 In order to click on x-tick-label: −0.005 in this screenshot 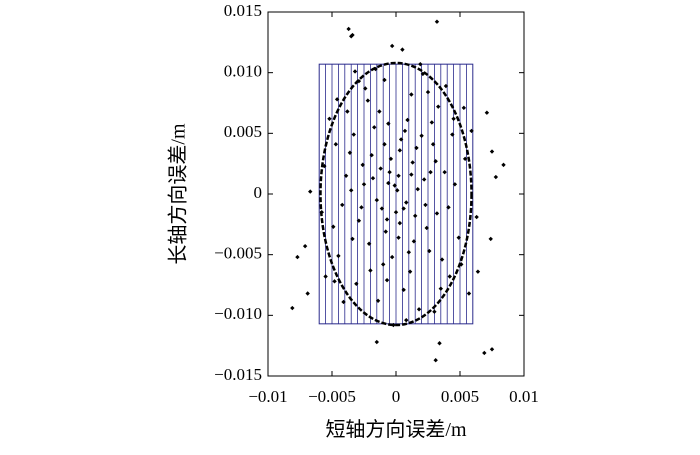, I will do `click(332, 396)`.